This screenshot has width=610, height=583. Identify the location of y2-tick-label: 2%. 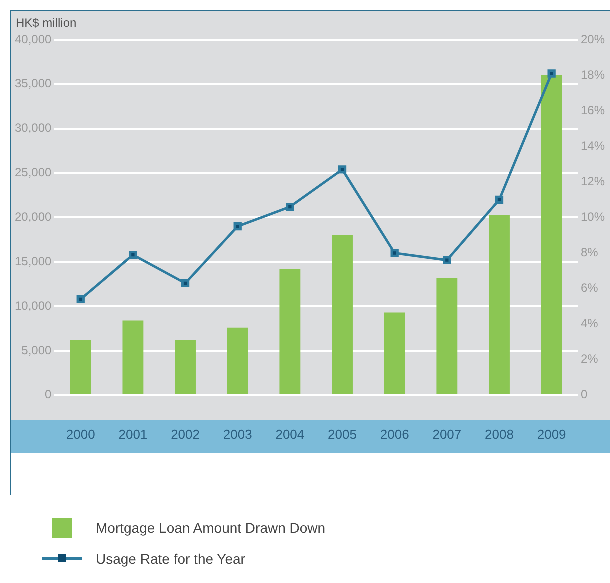
(589, 359).